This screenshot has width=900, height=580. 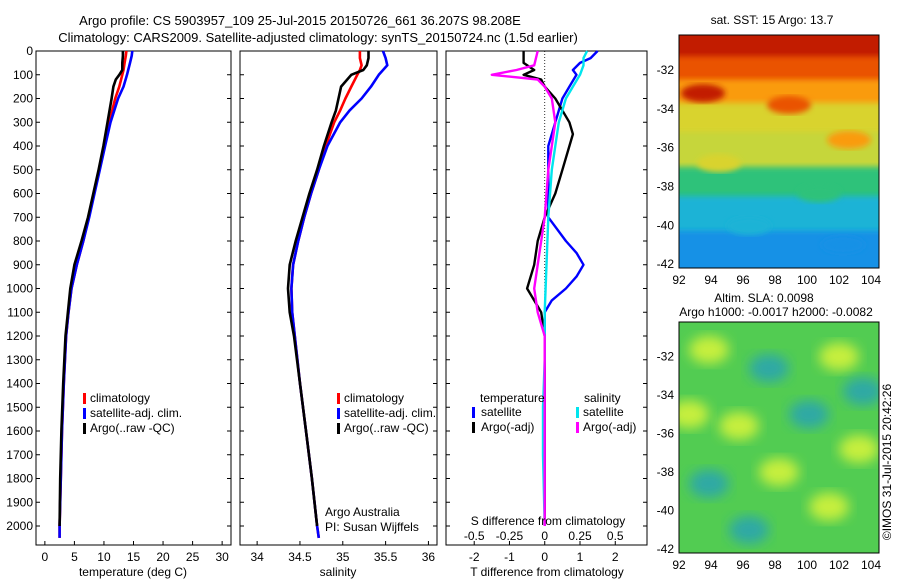 I want to click on salinity-climatology-line, so click(x=326, y=295).